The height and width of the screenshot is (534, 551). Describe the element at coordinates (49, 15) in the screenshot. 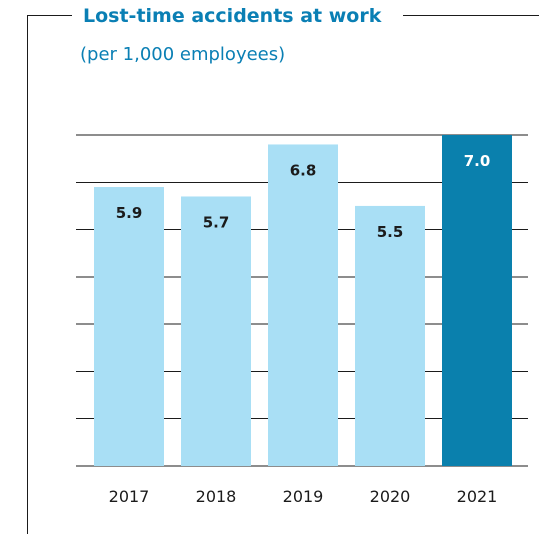

I see `frame-top-line-left` at that location.